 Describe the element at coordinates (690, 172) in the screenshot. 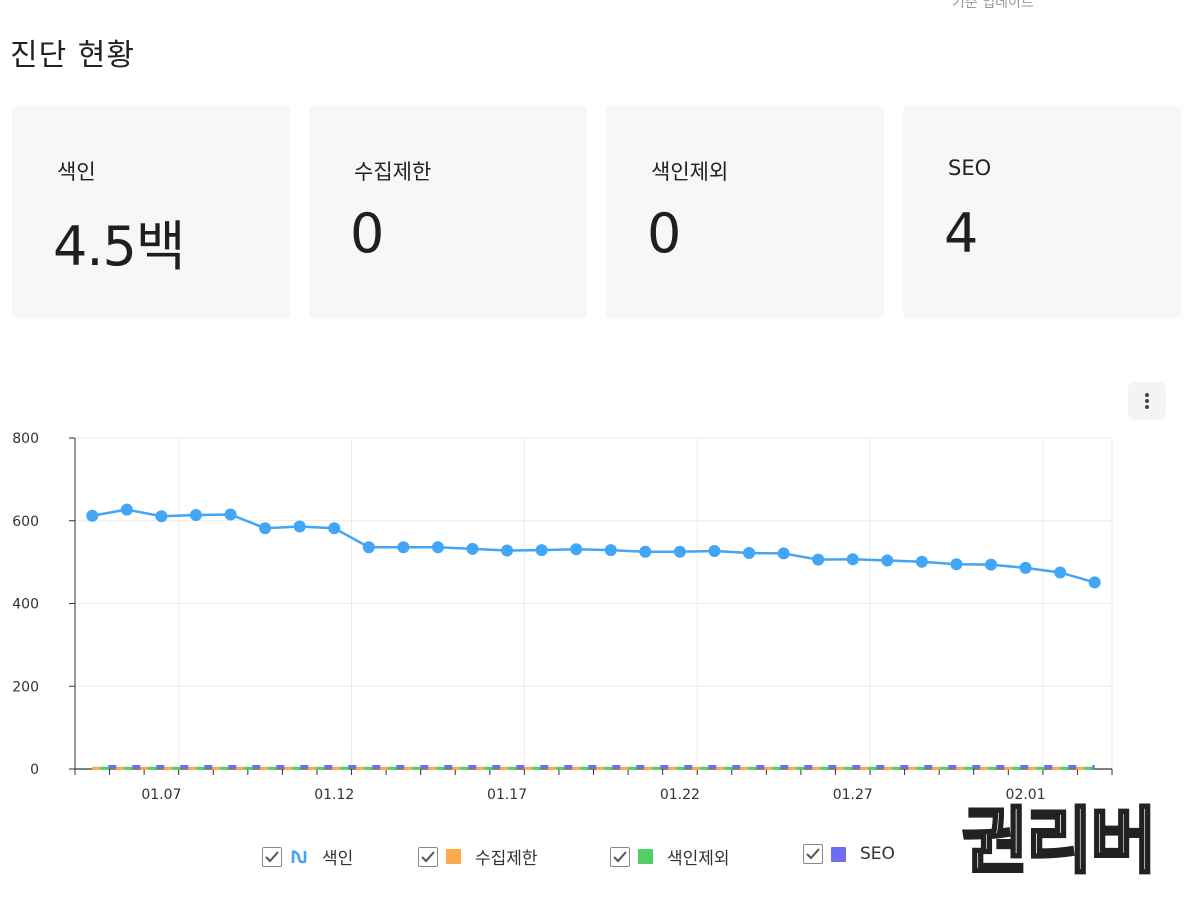

I see `card-label: 색인제외` at that location.